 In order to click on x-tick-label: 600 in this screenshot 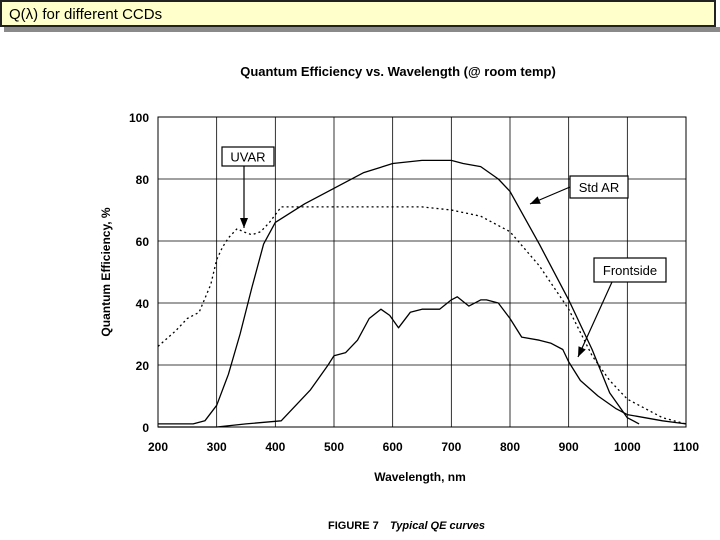, I will do `click(393, 447)`.